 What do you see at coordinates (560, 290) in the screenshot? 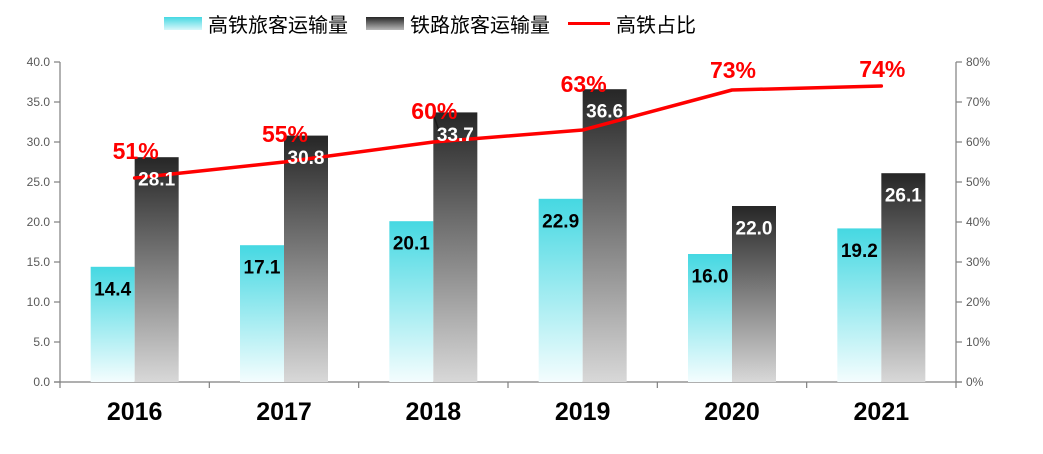
I see `bar-hsr-2019` at bounding box center [560, 290].